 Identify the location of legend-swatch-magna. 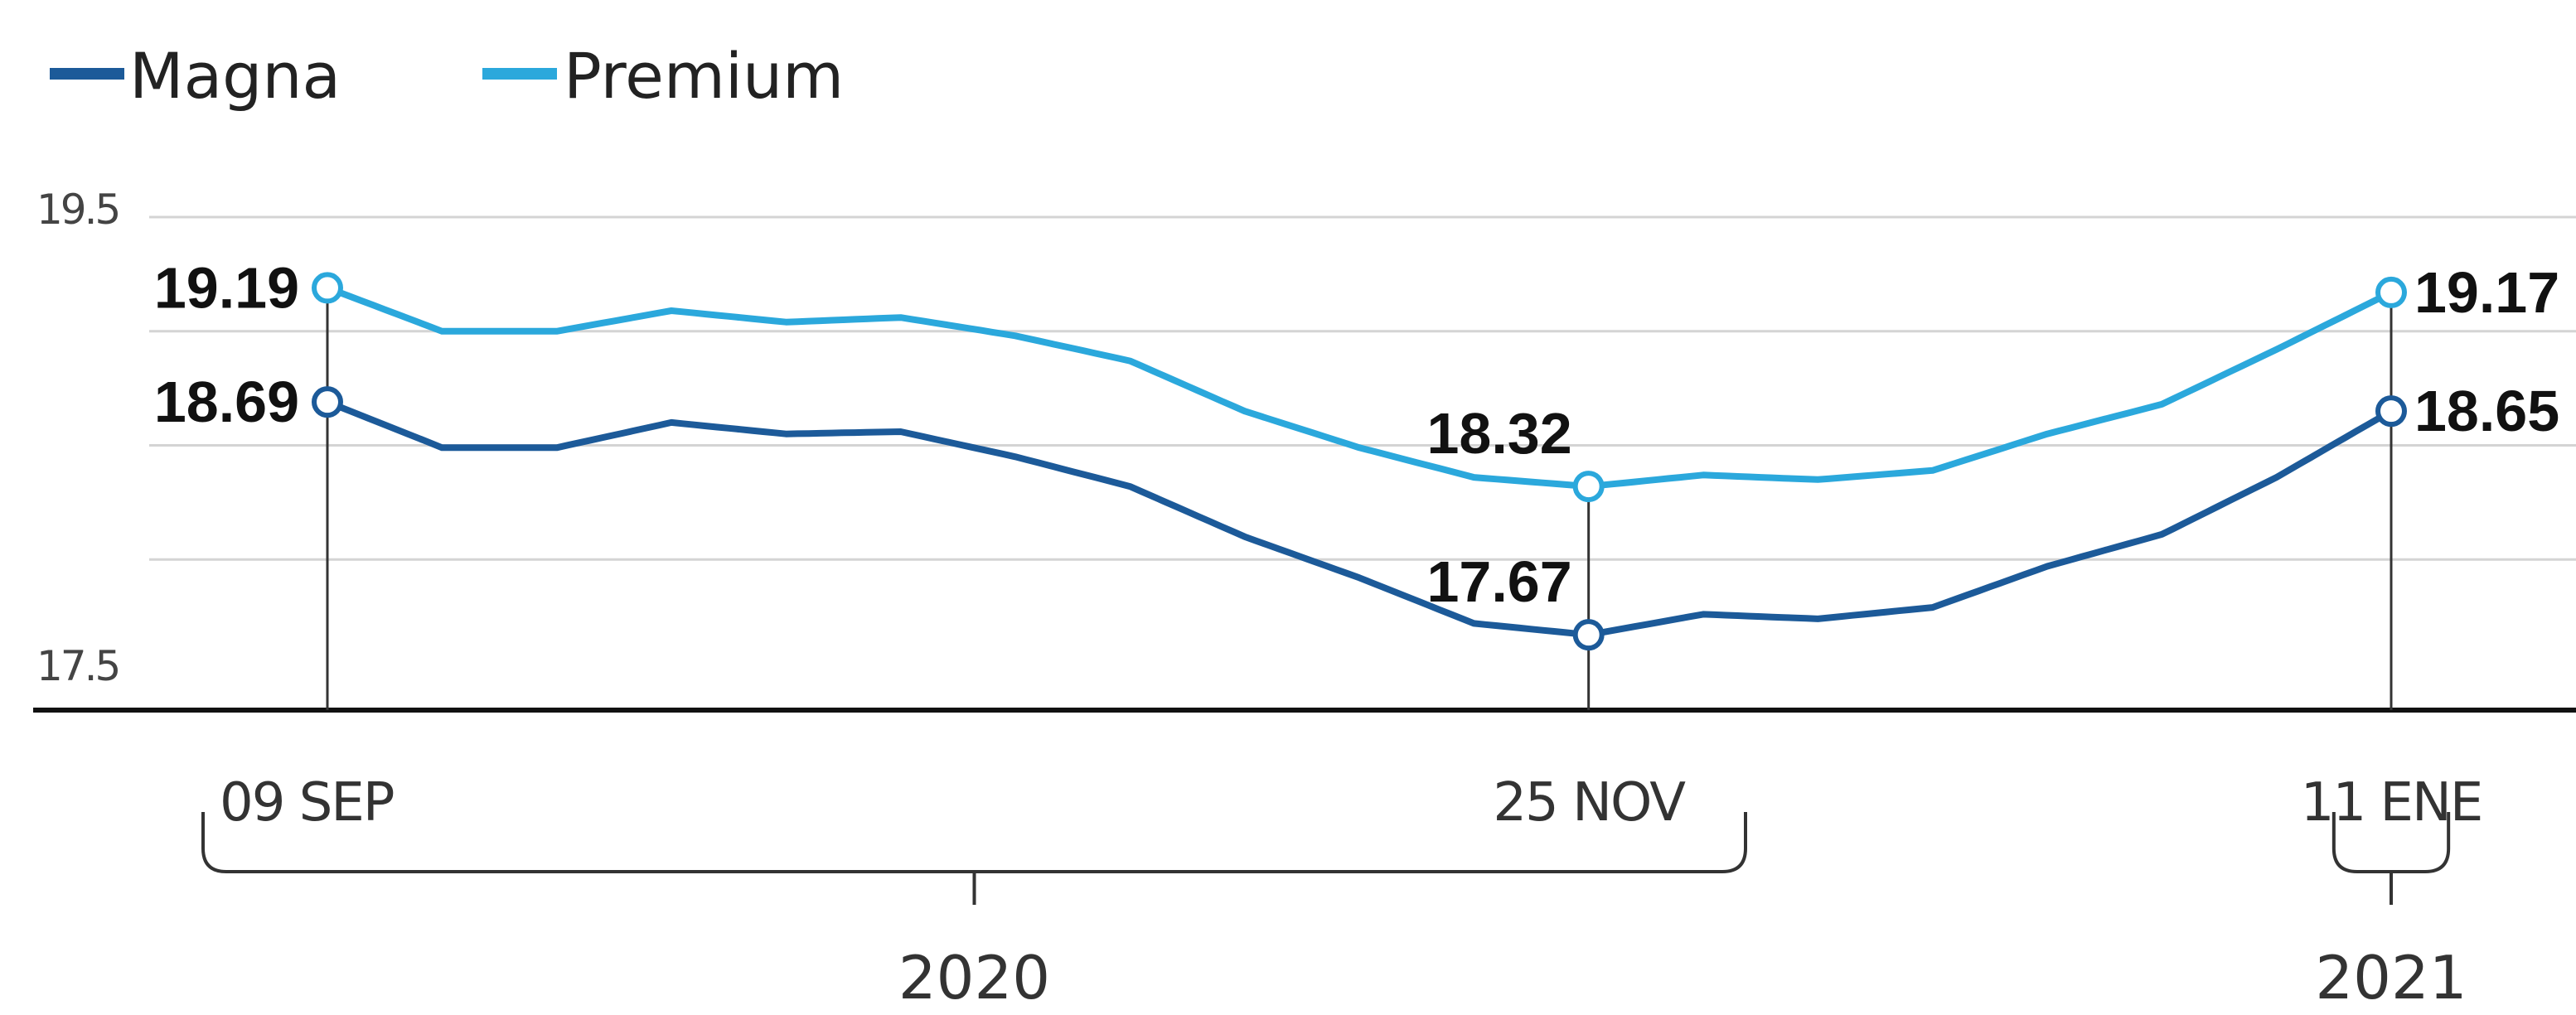
(87, 74).